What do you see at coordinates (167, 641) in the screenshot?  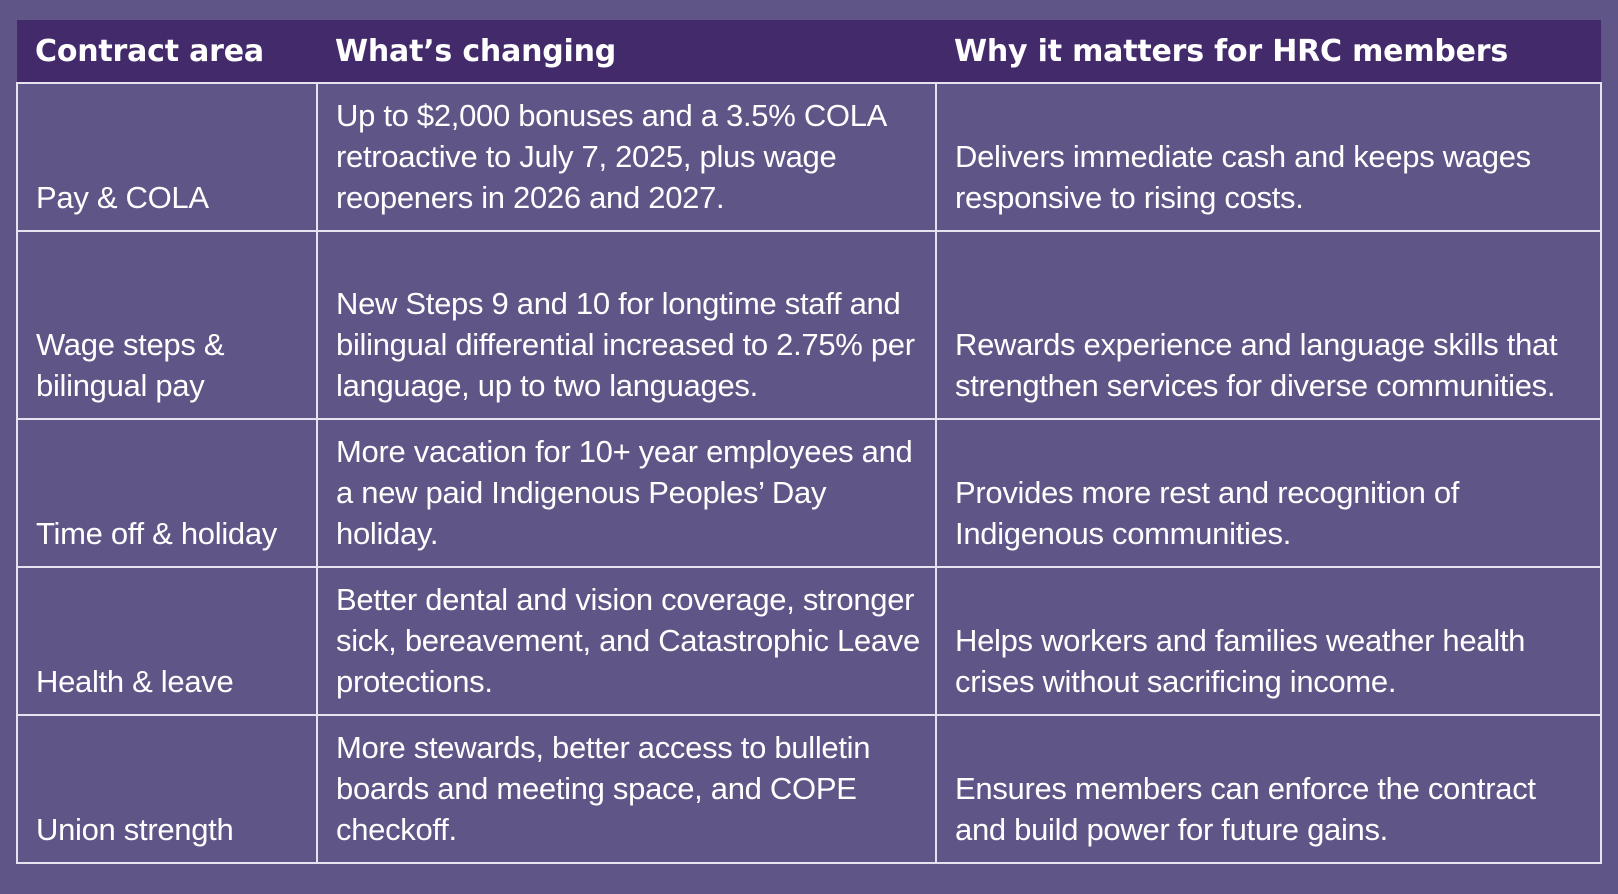 I see `cell-contract-area: Health & leave` at bounding box center [167, 641].